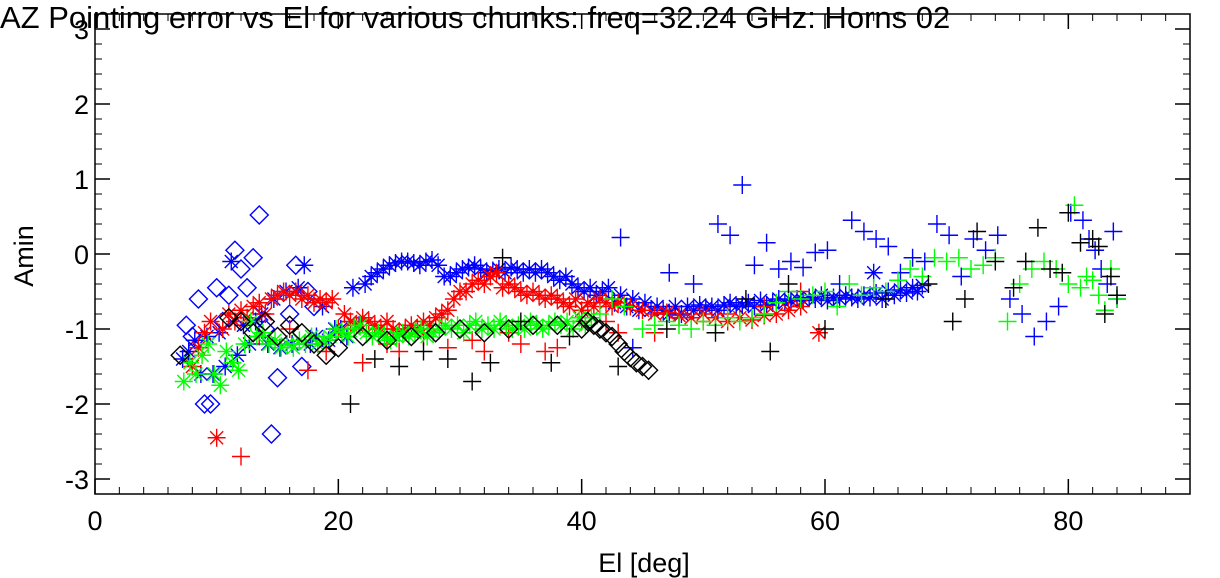 This screenshot has height=578, width=1220. What do you see at coordinates (81, 105) in the screenshot?
I see `y-tick-label: 2` at bounding box center [81, 105].